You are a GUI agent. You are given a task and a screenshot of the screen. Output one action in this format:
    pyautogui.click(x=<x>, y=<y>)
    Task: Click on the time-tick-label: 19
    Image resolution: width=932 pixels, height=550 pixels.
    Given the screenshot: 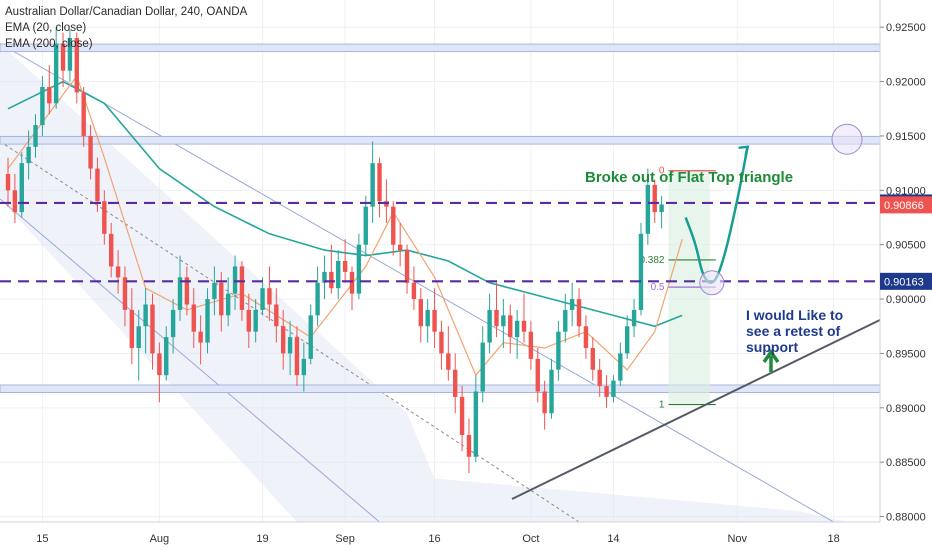 What is the action you would take?
    pyautogui.click(x=262, y=539)
    